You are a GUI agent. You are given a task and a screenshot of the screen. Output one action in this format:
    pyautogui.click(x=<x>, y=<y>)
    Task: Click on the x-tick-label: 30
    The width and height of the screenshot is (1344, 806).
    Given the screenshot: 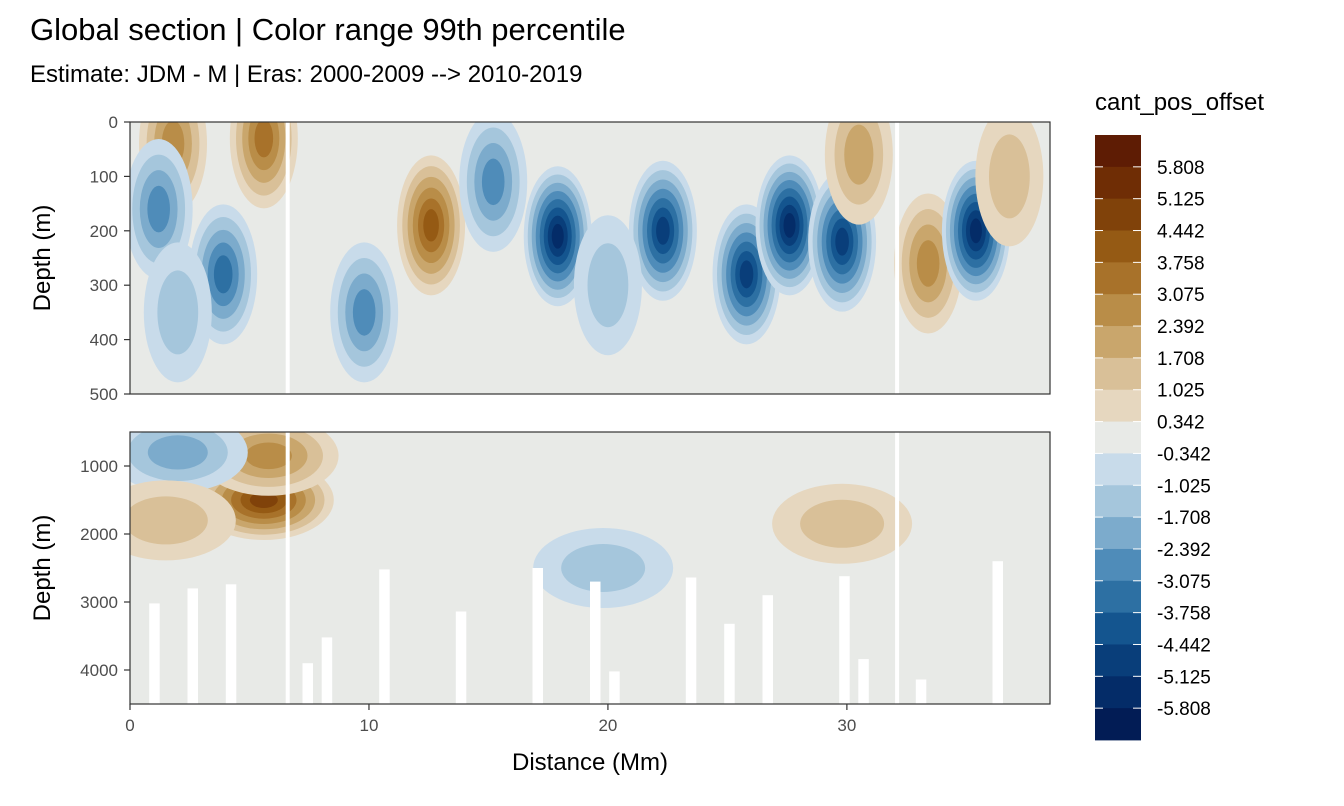 What is the action you would take?
    pyautogui.click(x=846, y=725)
    